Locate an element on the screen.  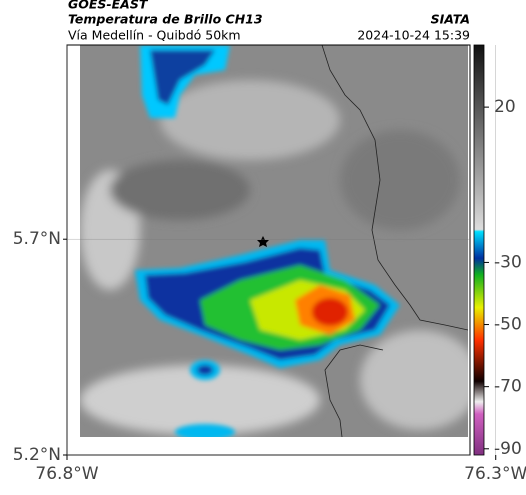
city-marker is located at coordinates (263, 241).